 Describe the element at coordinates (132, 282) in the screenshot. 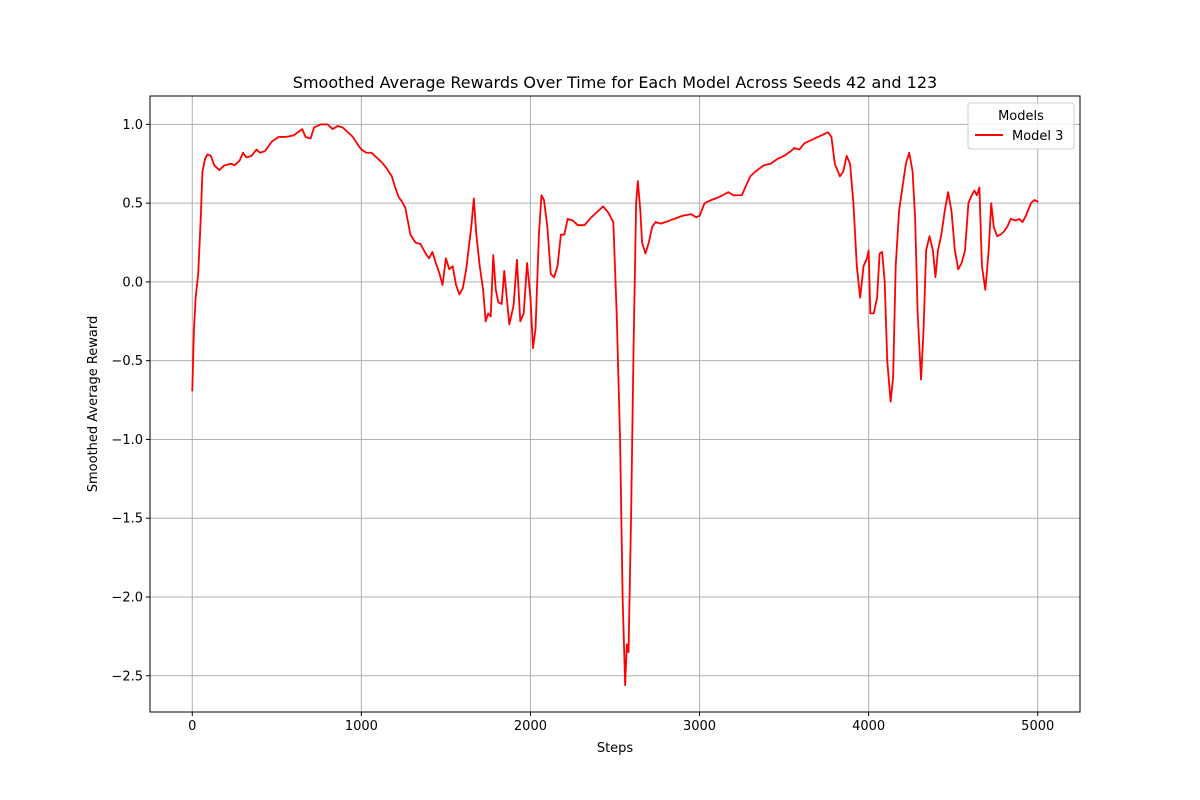

I see `y-tick-label: 0.0` at that location.